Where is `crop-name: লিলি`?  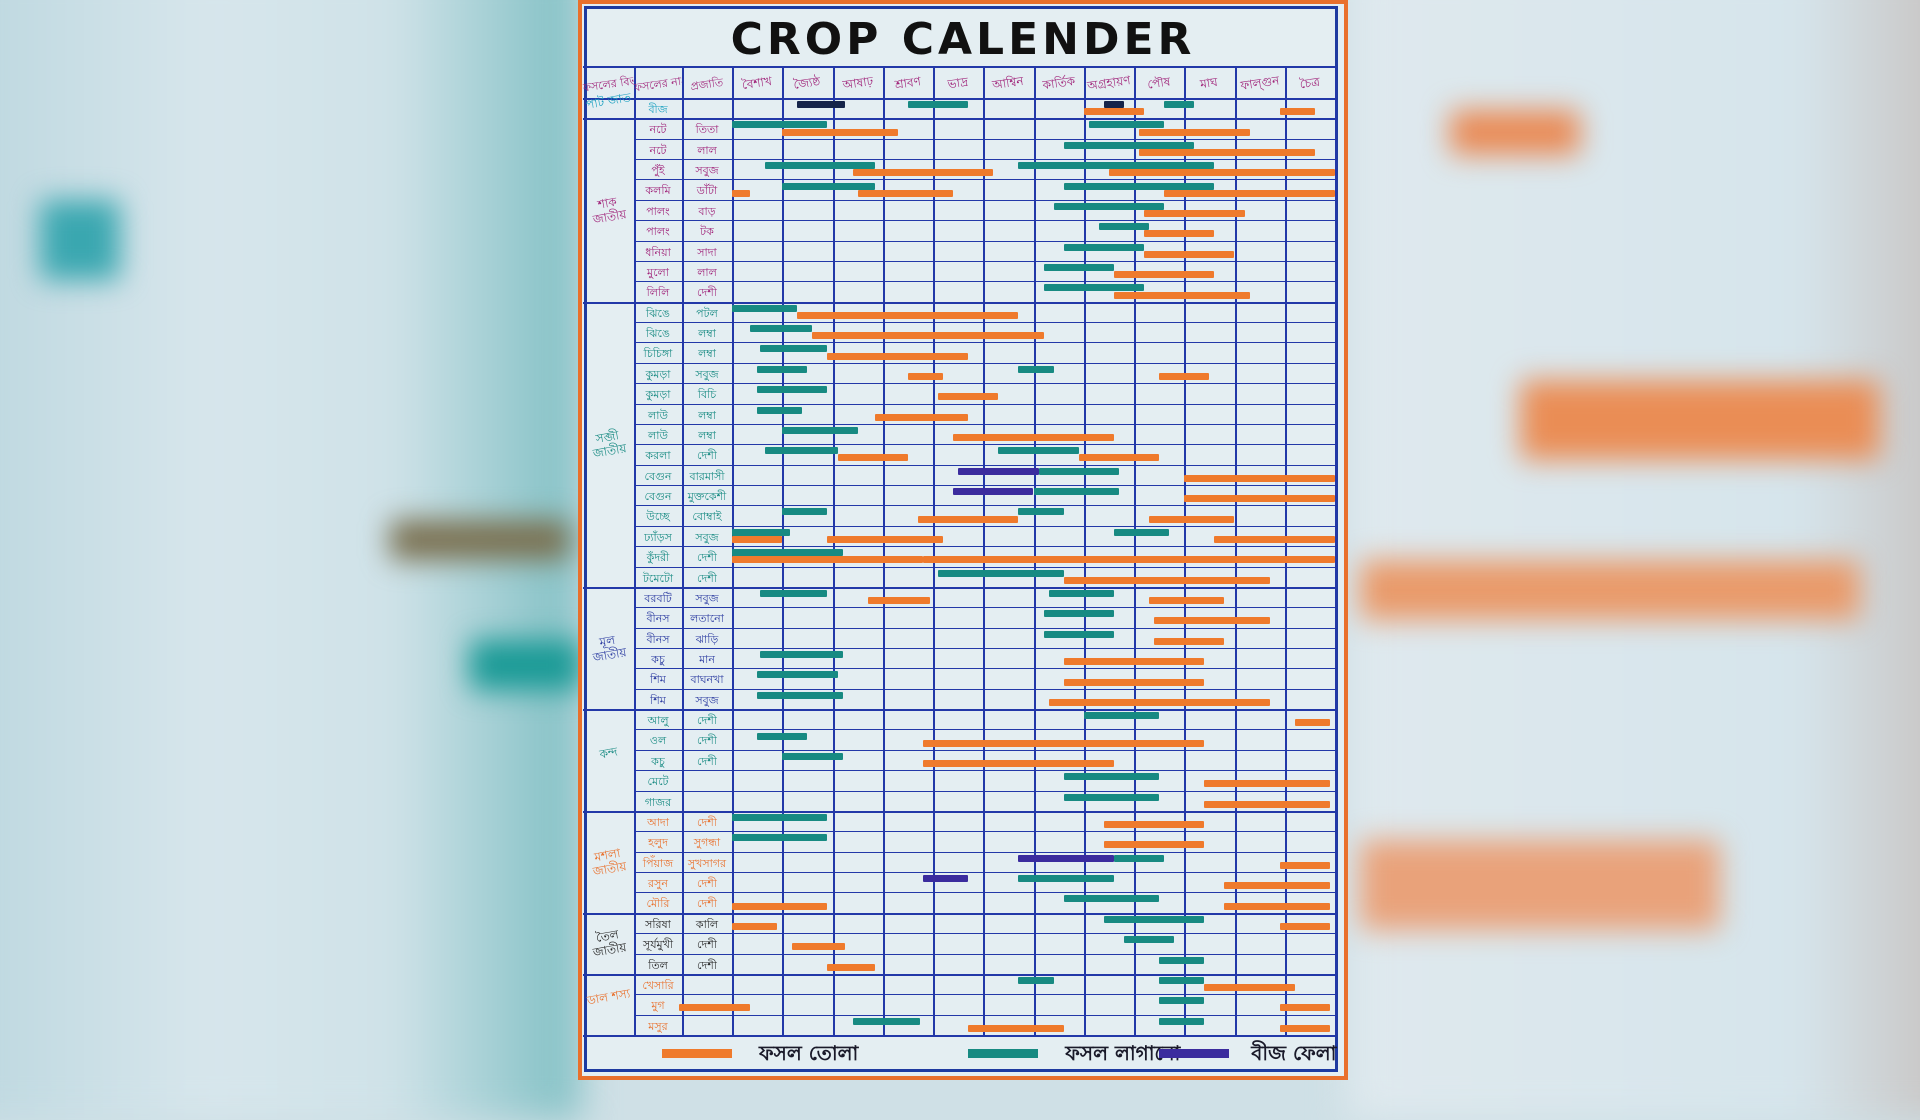 crop-name: লিলি is located at coordinates (658, 293).